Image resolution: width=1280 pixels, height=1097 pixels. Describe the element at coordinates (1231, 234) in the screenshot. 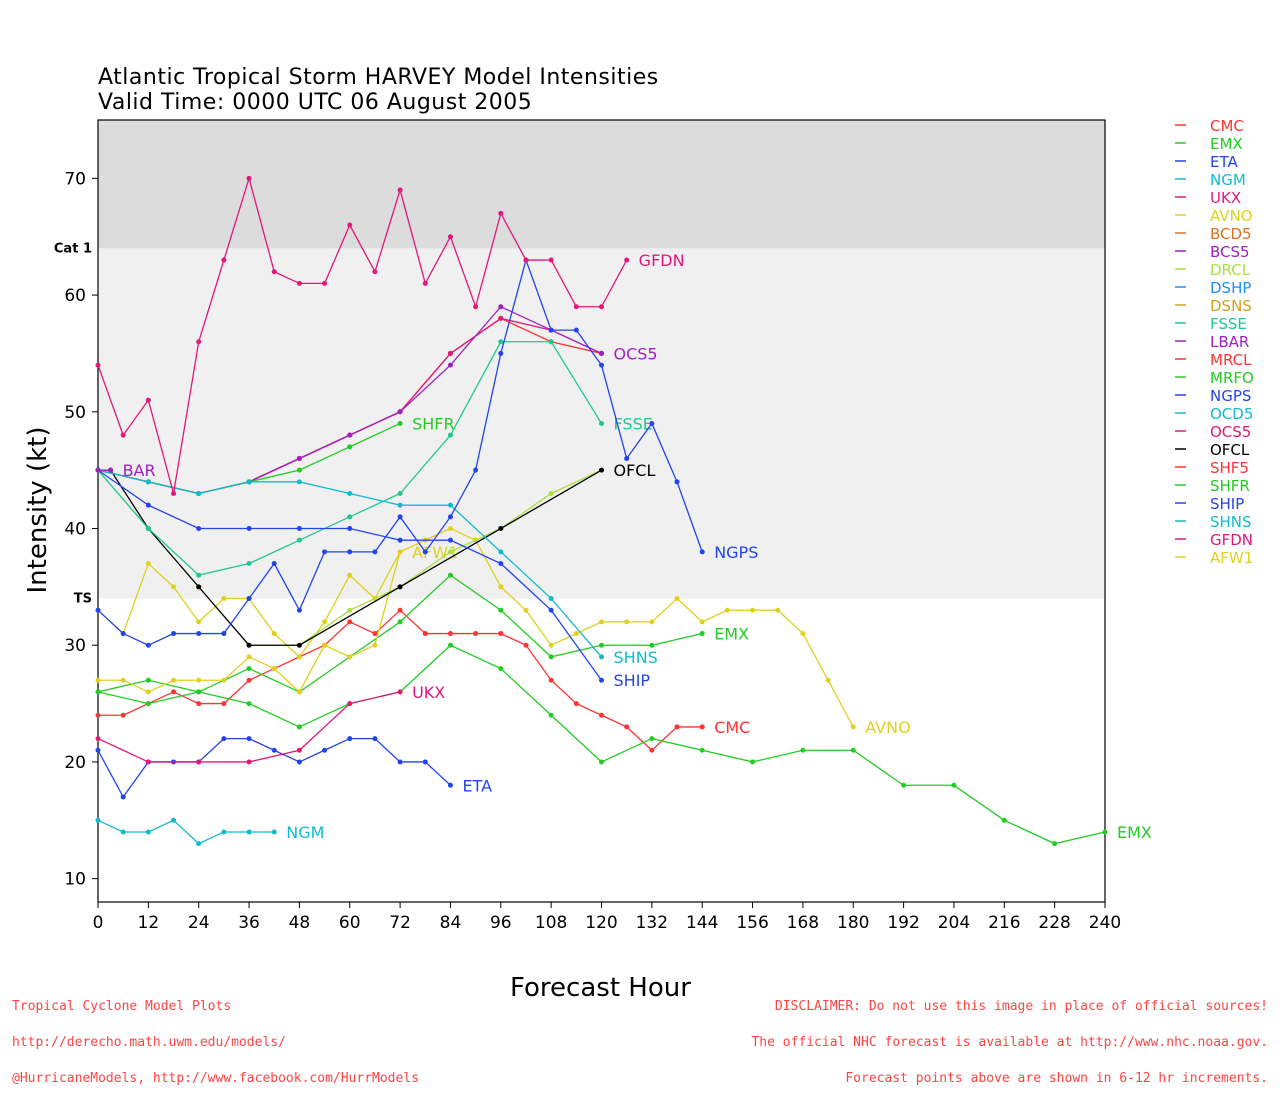

I see `legend-label: BCD5` at that location.